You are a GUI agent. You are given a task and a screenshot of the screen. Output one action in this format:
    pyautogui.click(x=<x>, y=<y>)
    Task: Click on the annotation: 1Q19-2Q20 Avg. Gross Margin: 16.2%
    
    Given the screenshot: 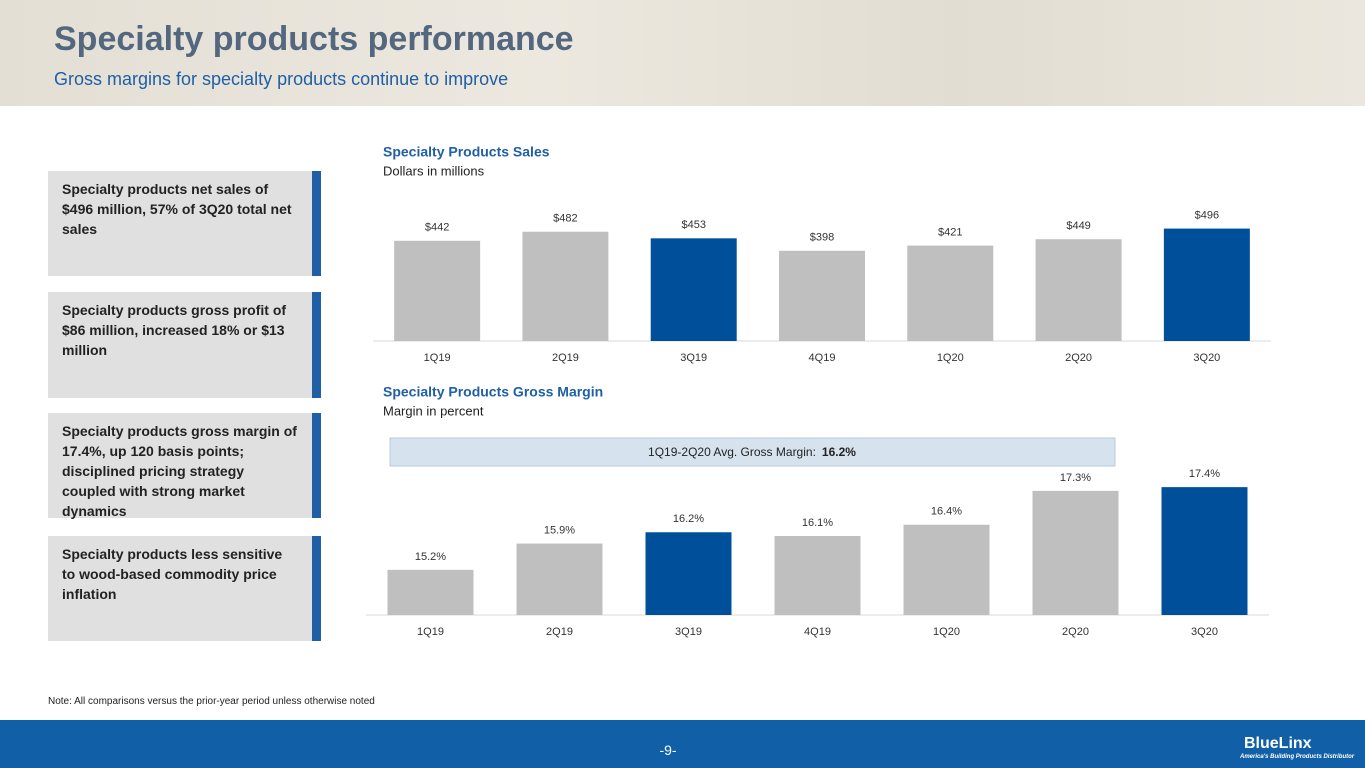 What is the action you would take?
    pyautogui.click(x=752, y=452)
    